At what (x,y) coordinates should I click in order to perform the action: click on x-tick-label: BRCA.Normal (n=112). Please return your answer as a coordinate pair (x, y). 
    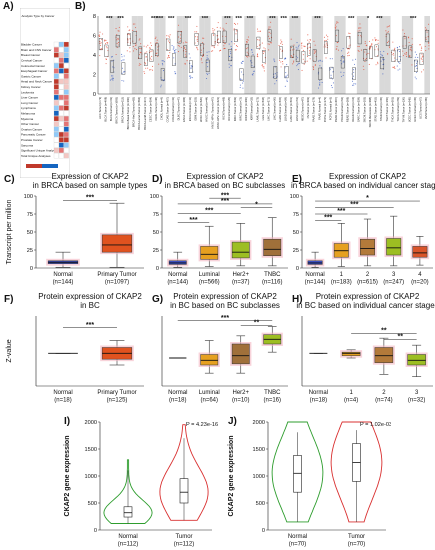
    Looking at the image, I should click on (122, 110).